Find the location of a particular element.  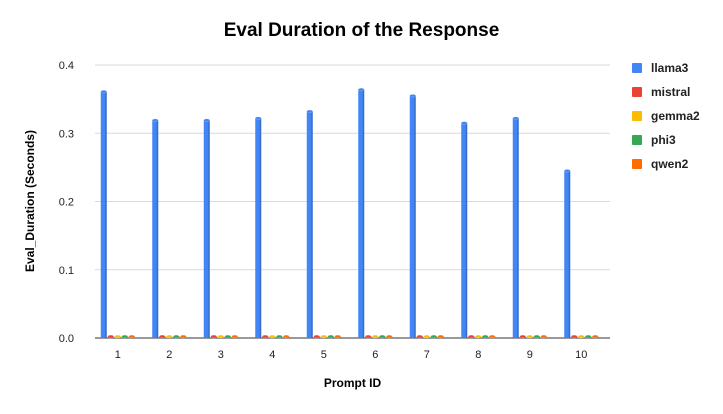

legend-label: mistral is located at coordinates (671, 92).